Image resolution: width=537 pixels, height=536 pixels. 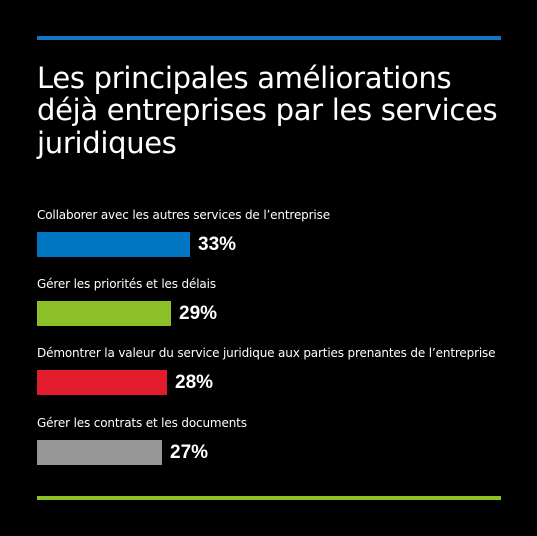 What do you see at coordinates (113, 244) in the screenshot?
I see `bar-collaborer` at bounding box center [113, 244].